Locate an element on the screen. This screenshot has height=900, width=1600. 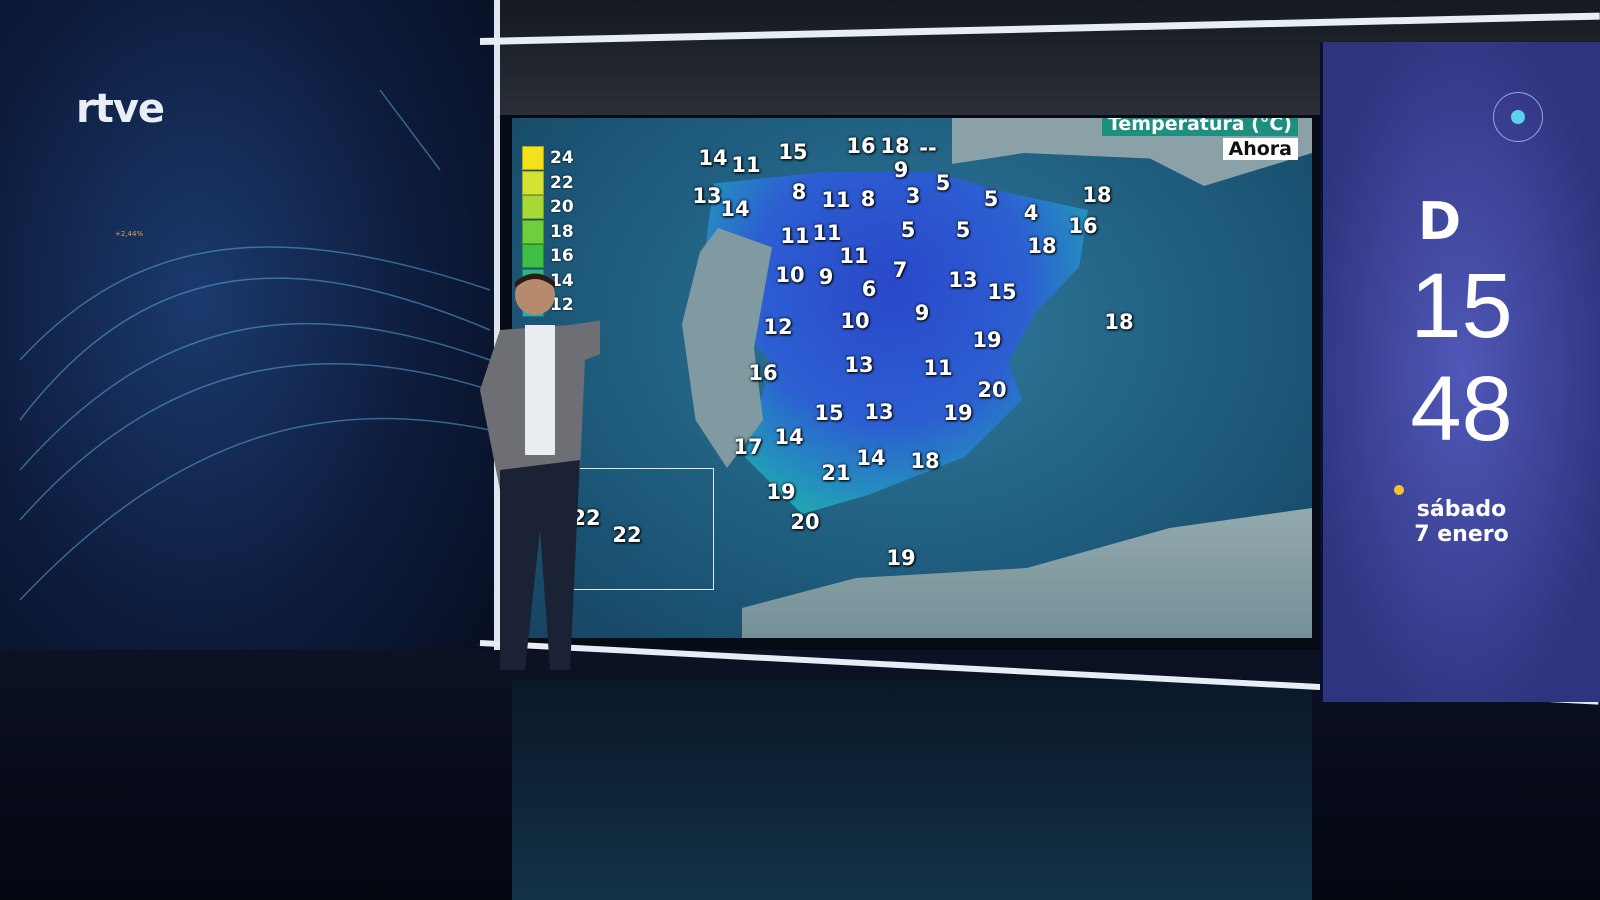
legend-label: 22 is located at coordinates (562, 182).